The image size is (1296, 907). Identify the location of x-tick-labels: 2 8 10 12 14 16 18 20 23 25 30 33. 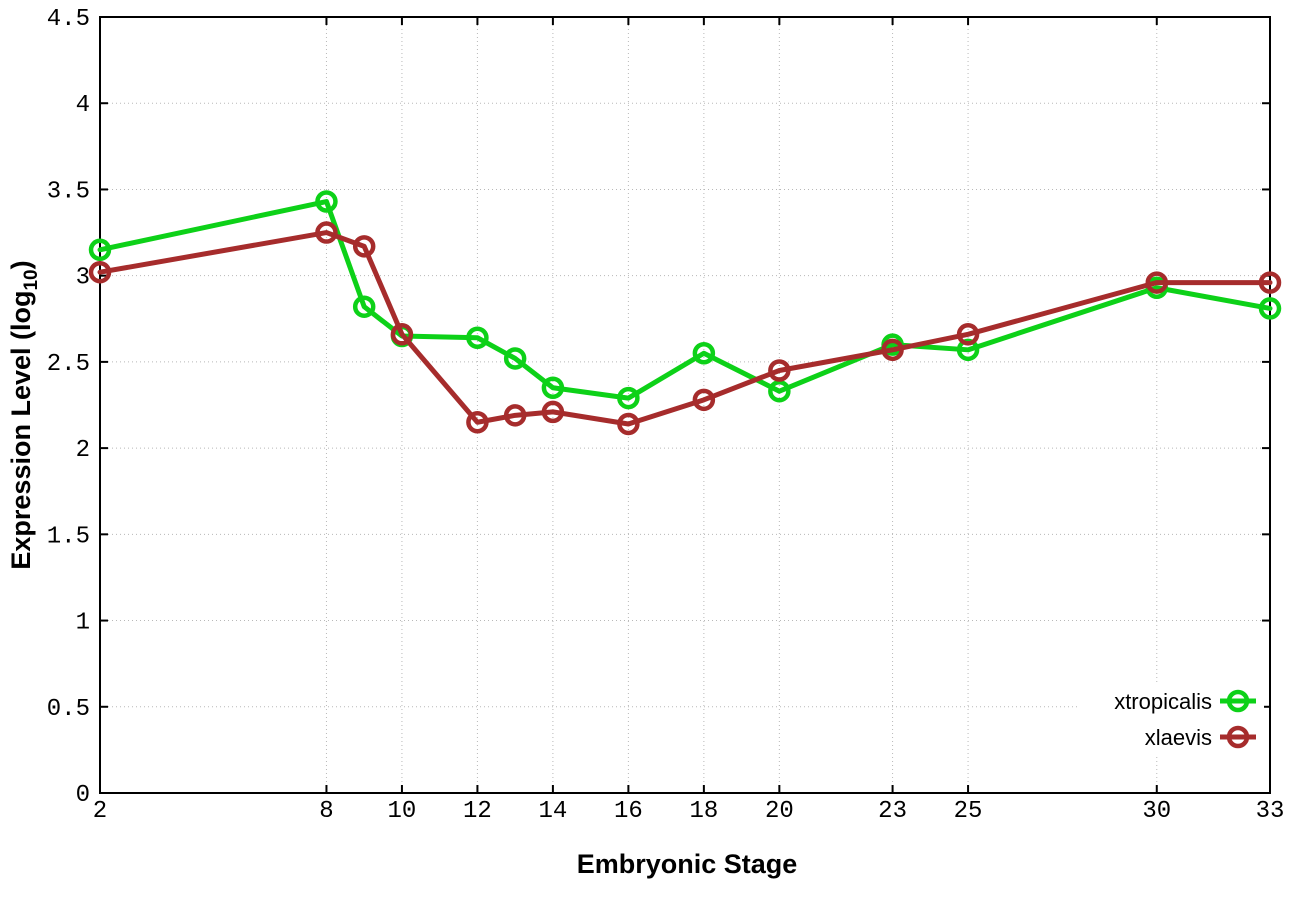
(689, 811).